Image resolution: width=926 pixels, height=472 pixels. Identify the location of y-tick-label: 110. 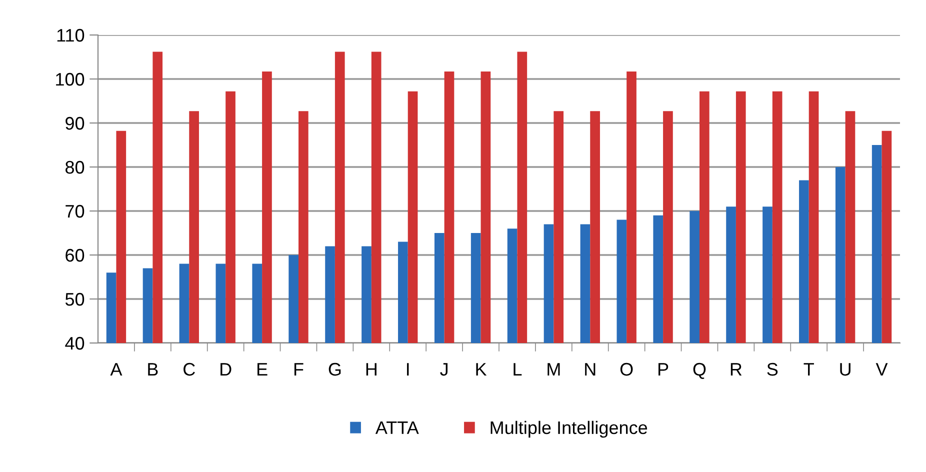
(70, 35).